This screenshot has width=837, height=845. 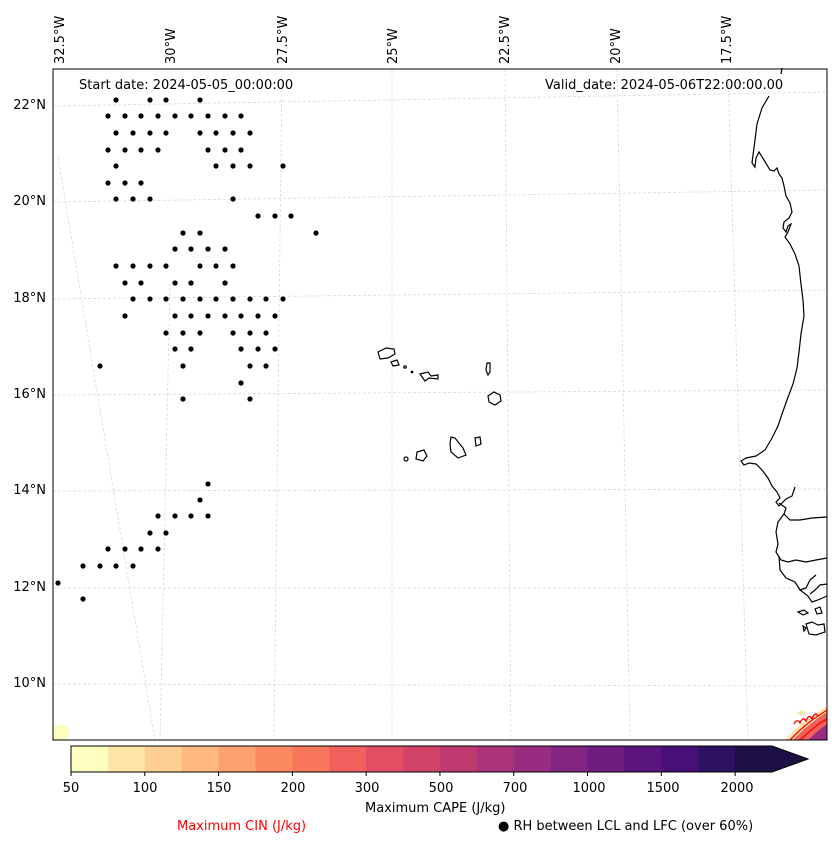 What do you see at coordinates (406, 459) in the screenshot?
I see `island-brava` at bounding box center [406, 459].